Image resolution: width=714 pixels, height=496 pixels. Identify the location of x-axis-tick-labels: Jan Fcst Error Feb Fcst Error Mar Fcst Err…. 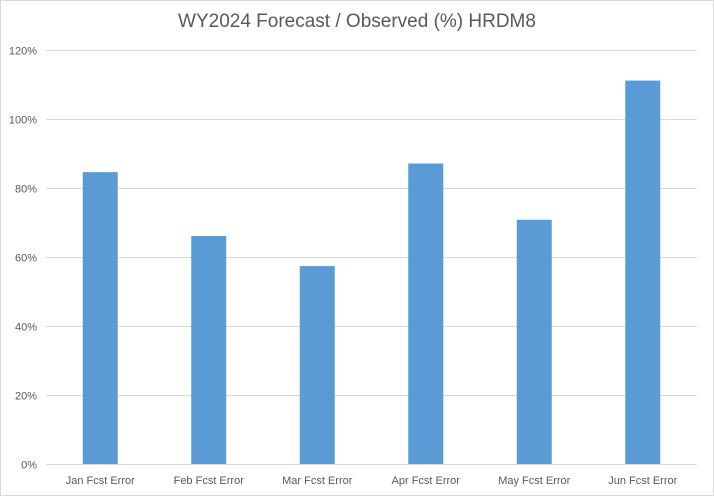
(372, 481).